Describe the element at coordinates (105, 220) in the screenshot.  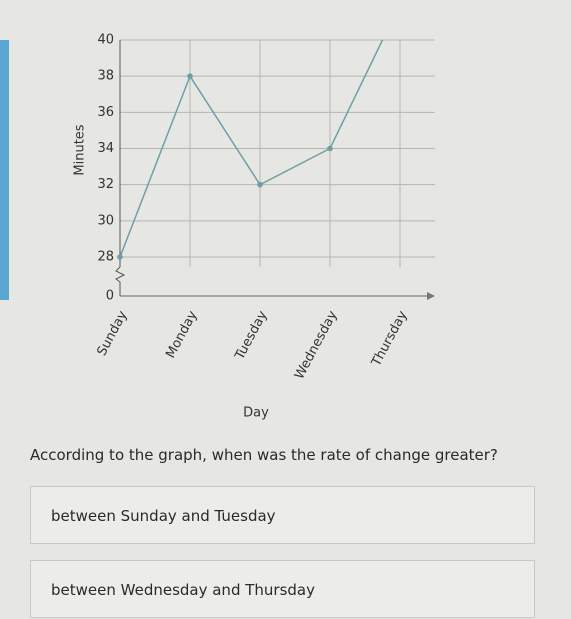
I see `y-tick-label: 30` at that location.